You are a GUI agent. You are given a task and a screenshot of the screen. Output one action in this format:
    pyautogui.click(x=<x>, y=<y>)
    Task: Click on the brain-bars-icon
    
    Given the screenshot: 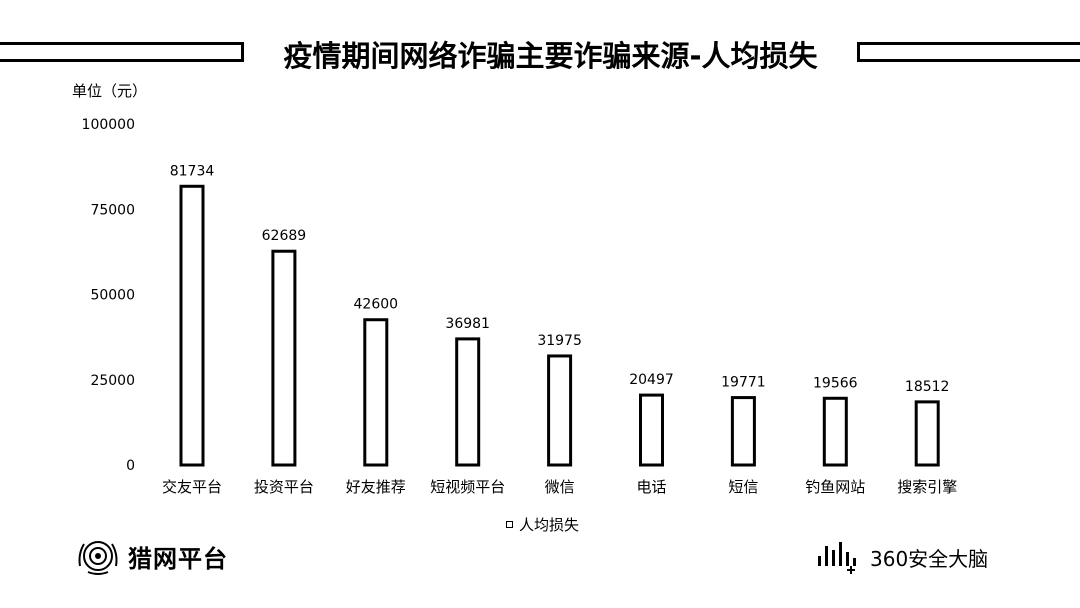 What is the action you would take?
    pyautogui.click(x=839, y=557)
    